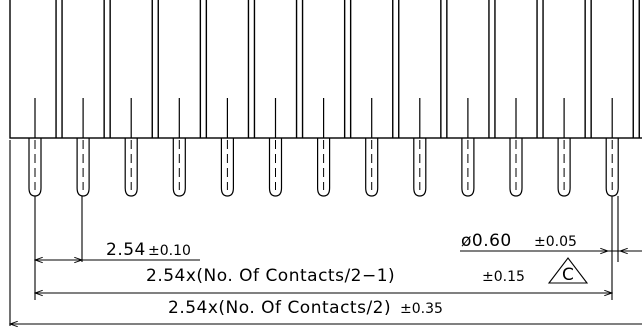 Image resolution: width=642 pixels, height=330 pixels. I want to click on pin-diameter-tolerance: ±0.05, so click(555, 242).